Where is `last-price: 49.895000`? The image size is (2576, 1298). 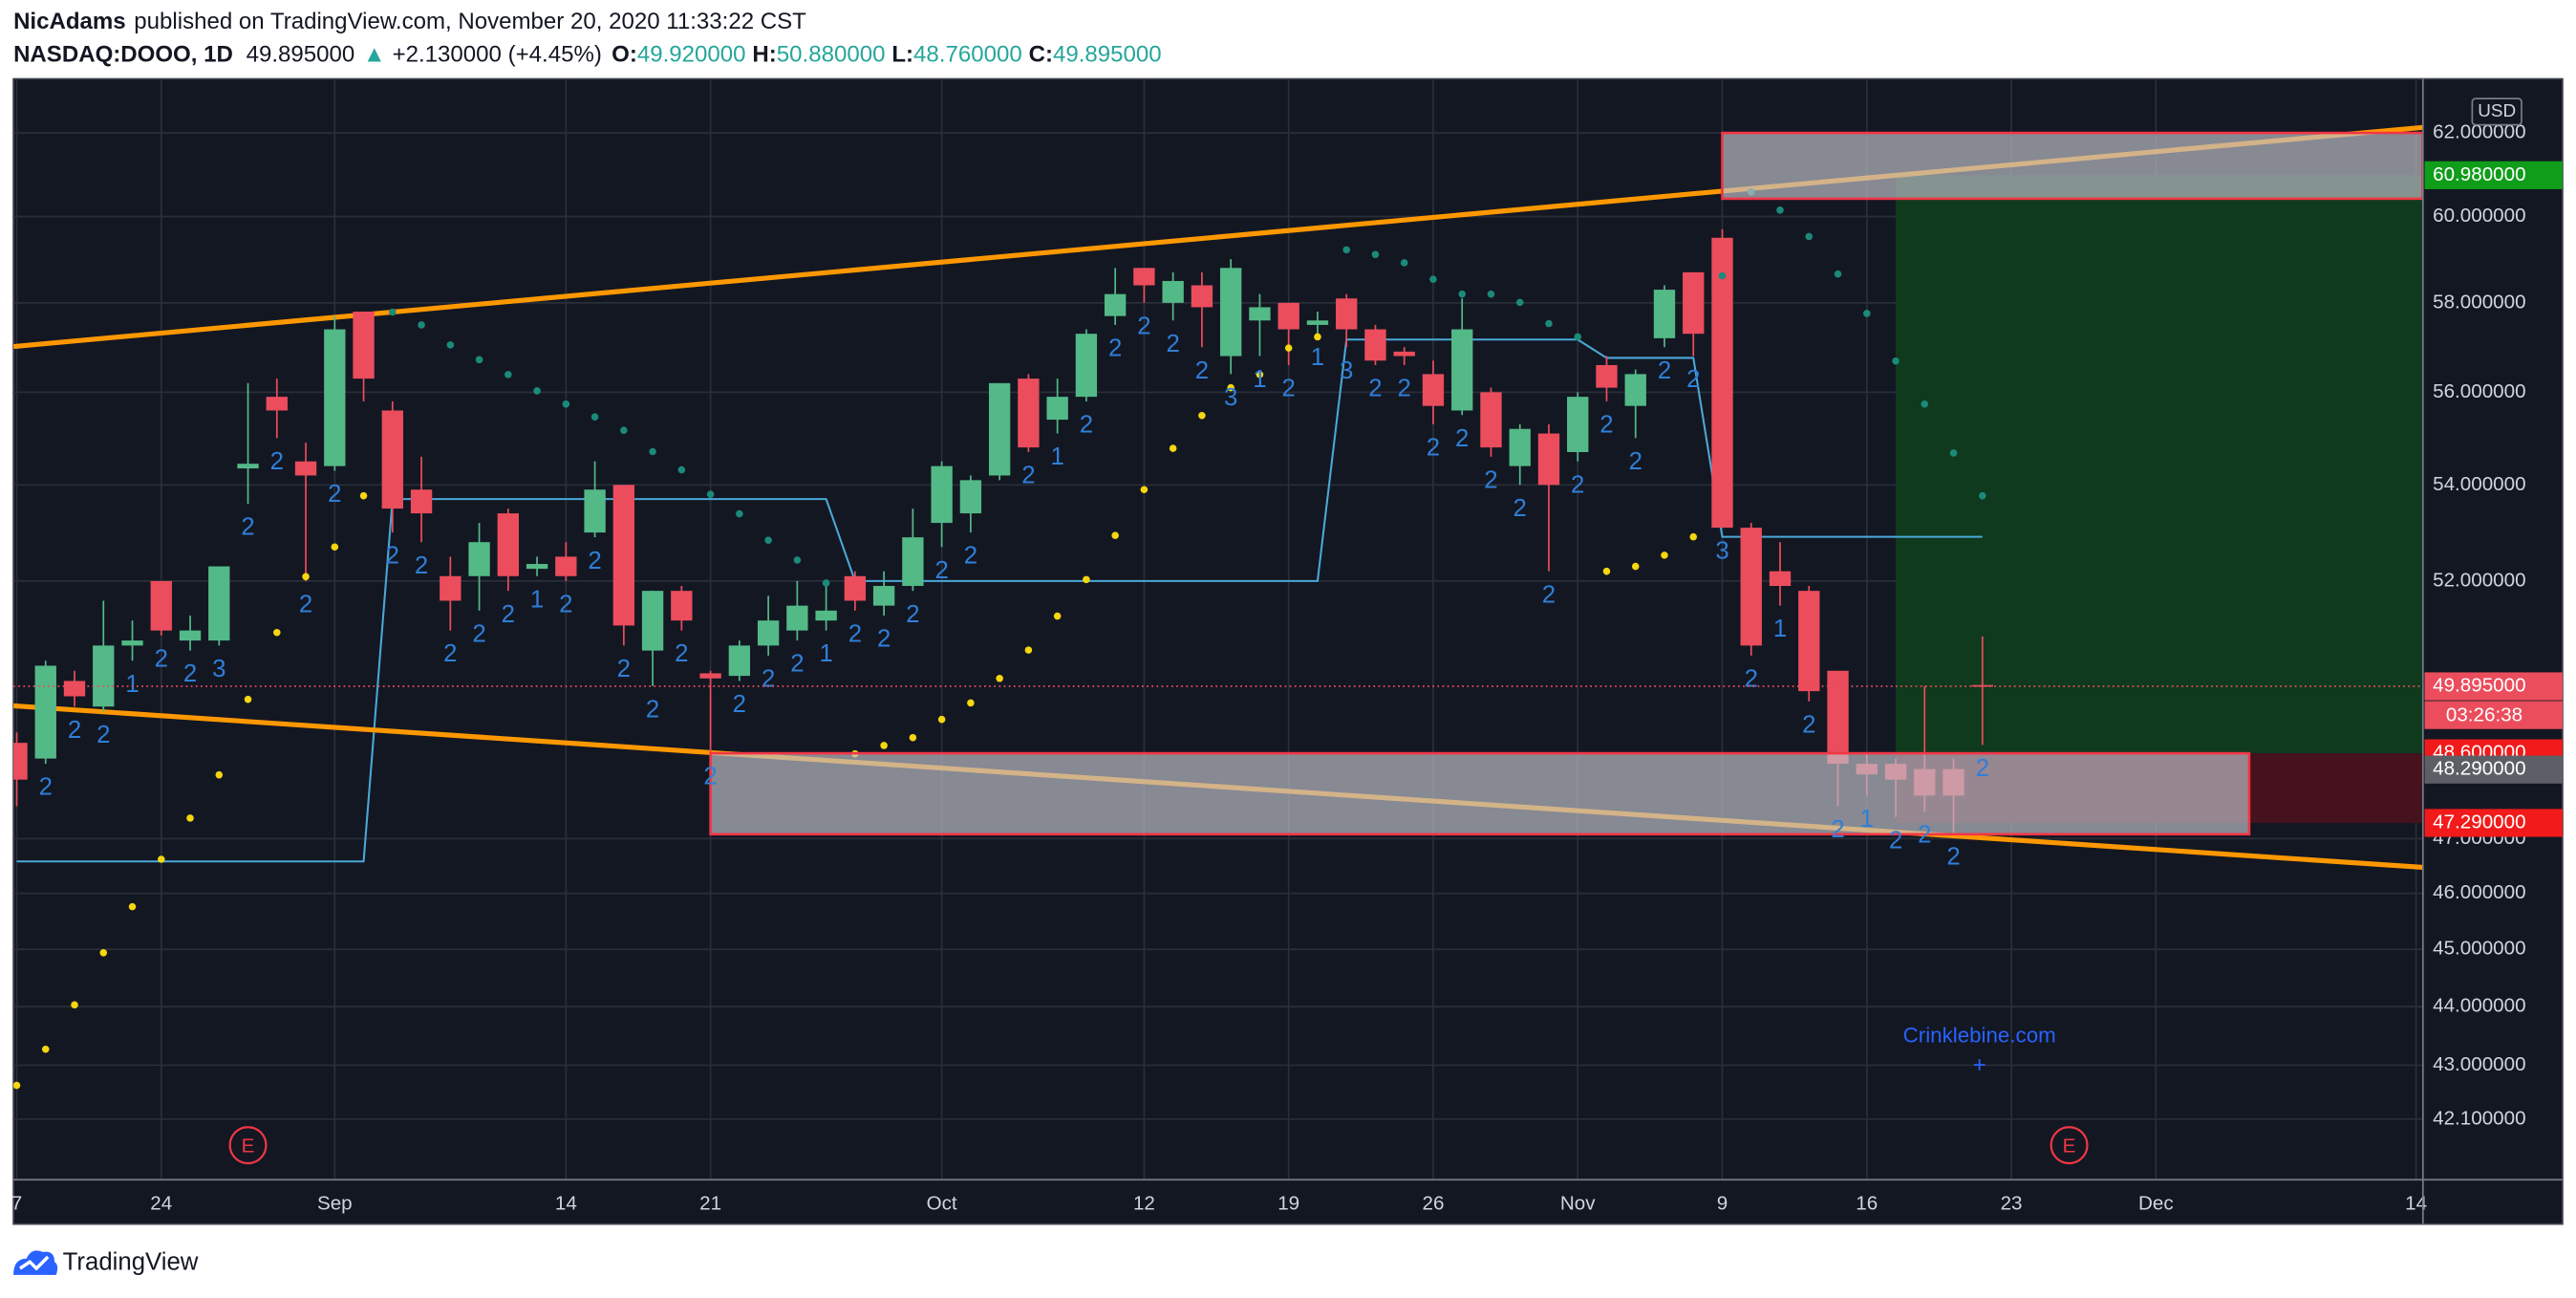 last-price: 49.895000 is located at coordinates (301, 55).